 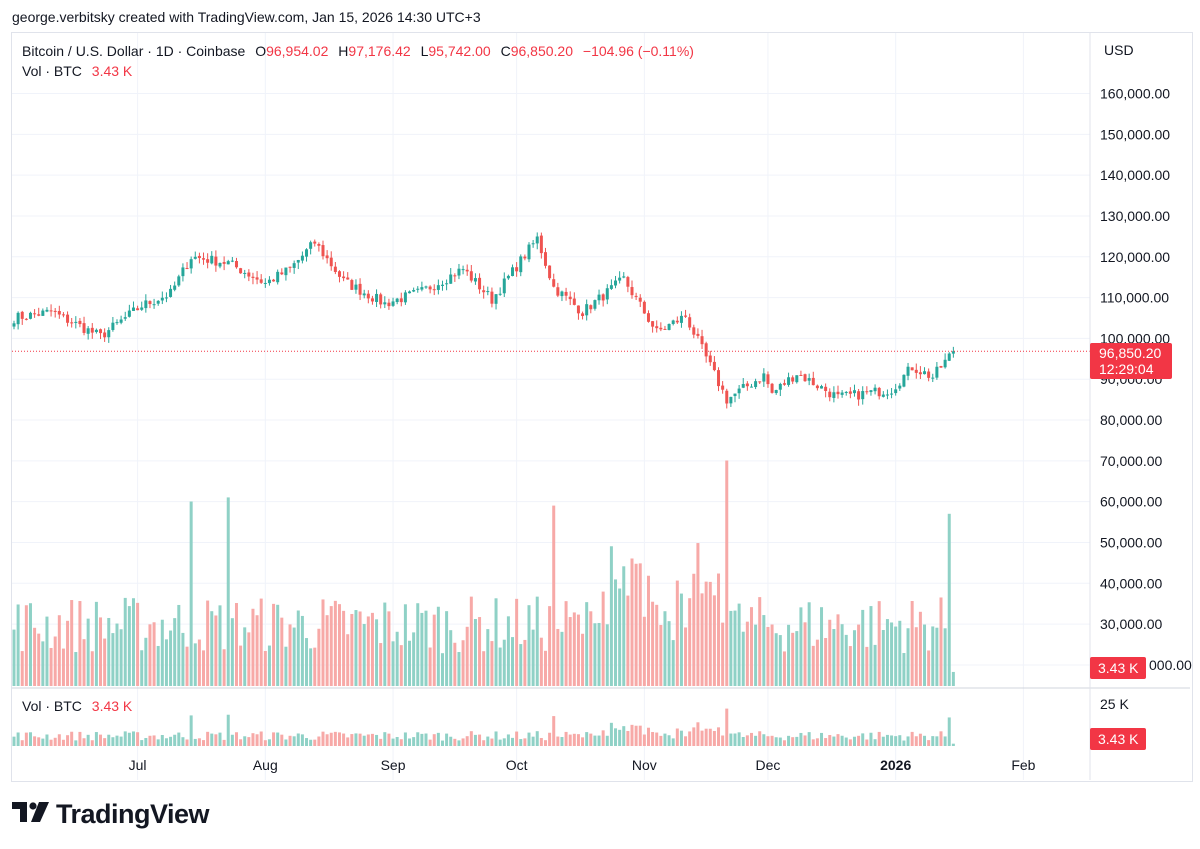 What do you see at coordinates (297, 51) in the screenshot?
I see `open-value: 96,954.02` at bounding box center [297, 51].